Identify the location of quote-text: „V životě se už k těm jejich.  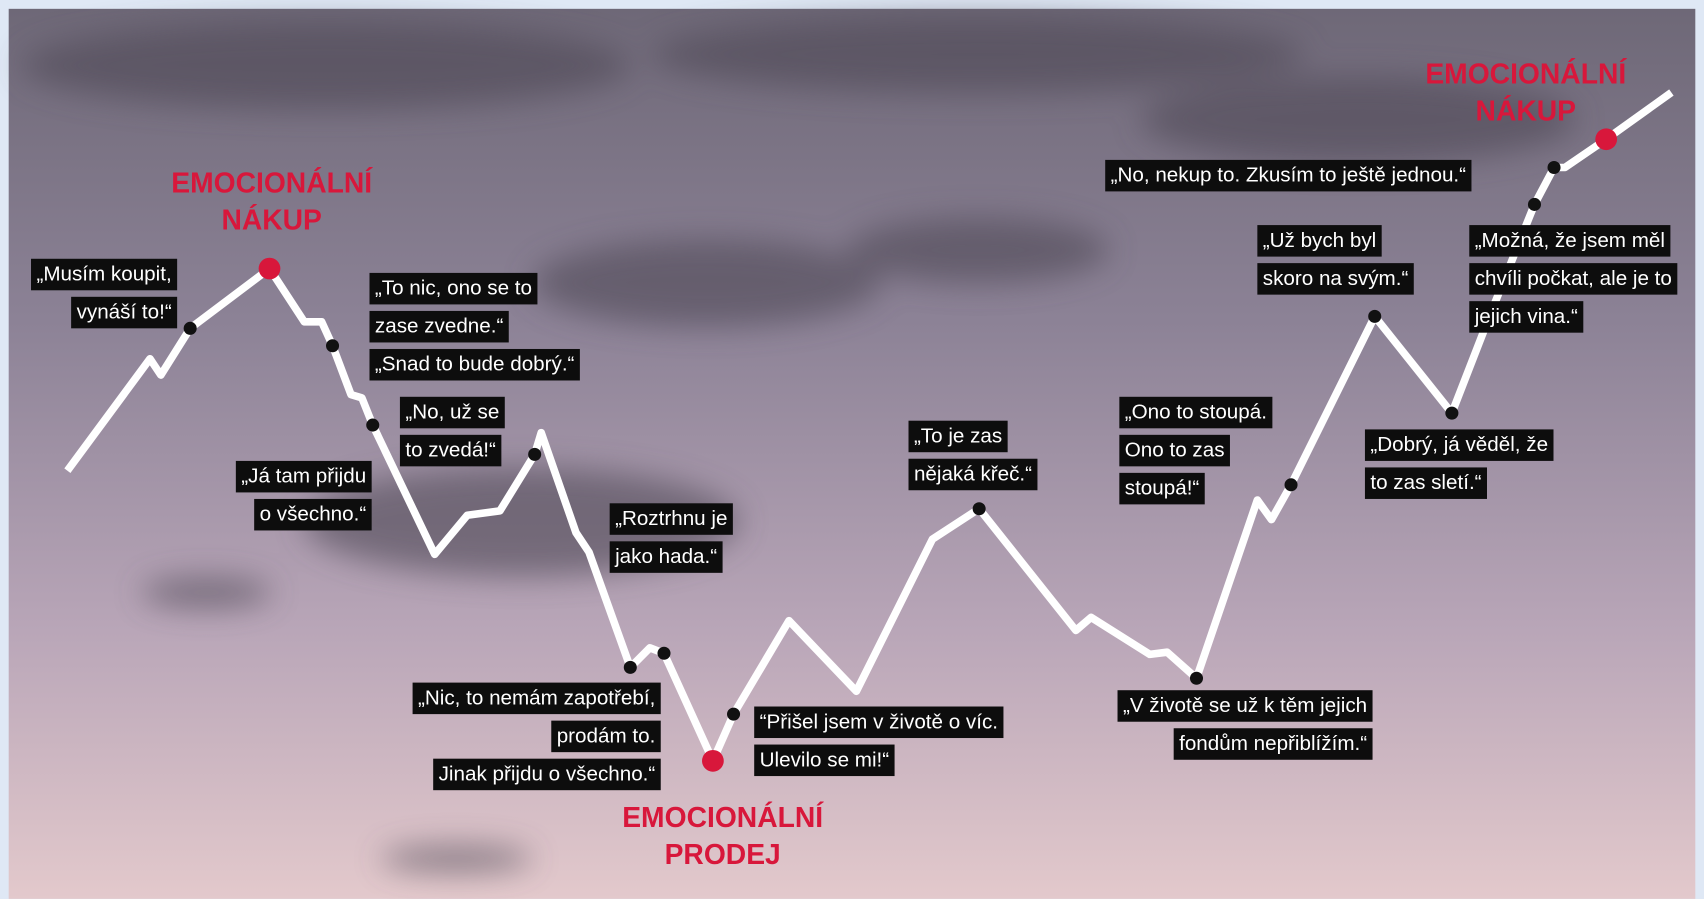
(1245, 705).